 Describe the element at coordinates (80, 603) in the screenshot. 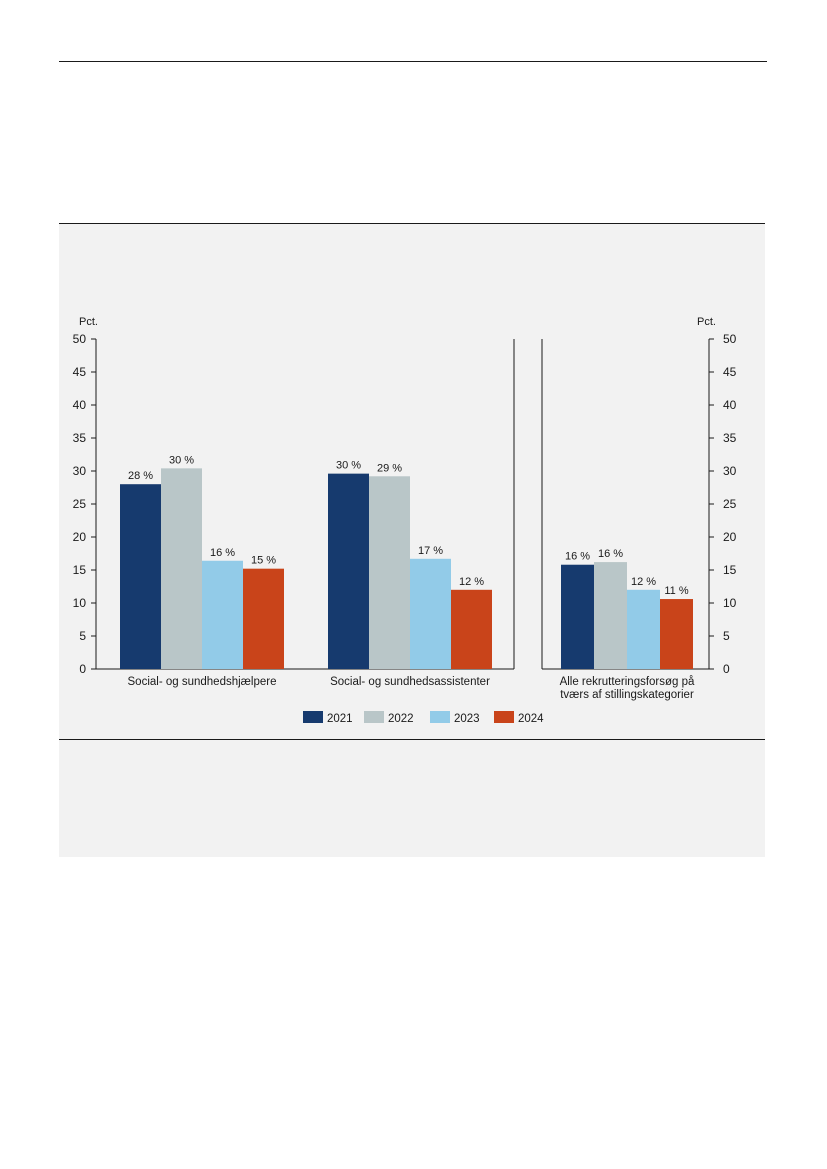

I see `left-y-tick-label: 10` at that location.